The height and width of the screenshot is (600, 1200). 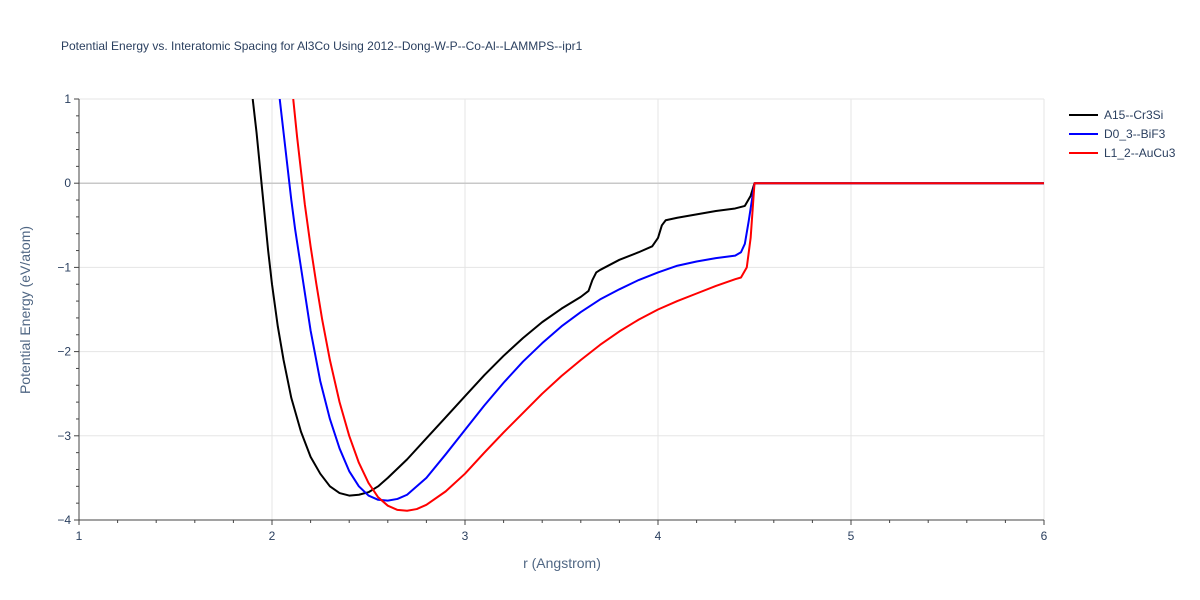 I want to click on y-tick-label: −2, so click(x=64, y=352).